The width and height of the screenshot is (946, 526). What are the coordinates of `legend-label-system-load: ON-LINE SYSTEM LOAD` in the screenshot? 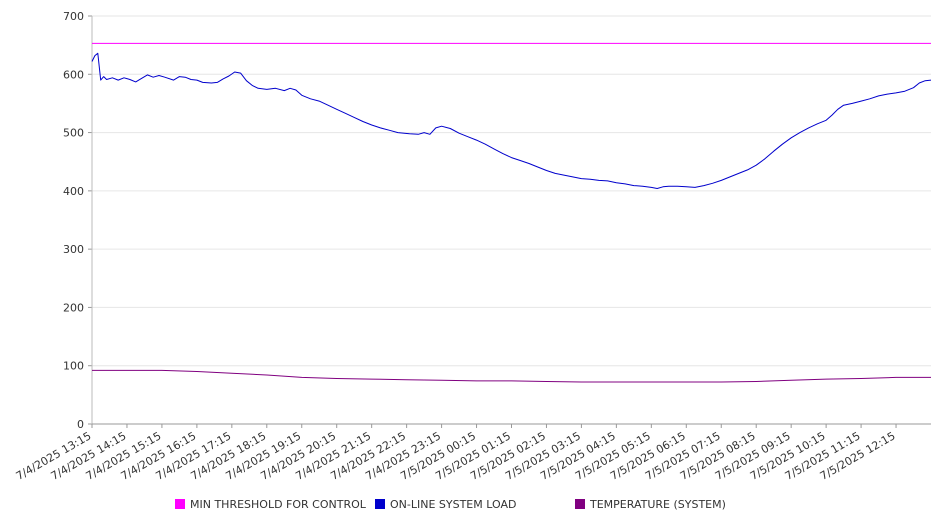 It's located at (453, 504).